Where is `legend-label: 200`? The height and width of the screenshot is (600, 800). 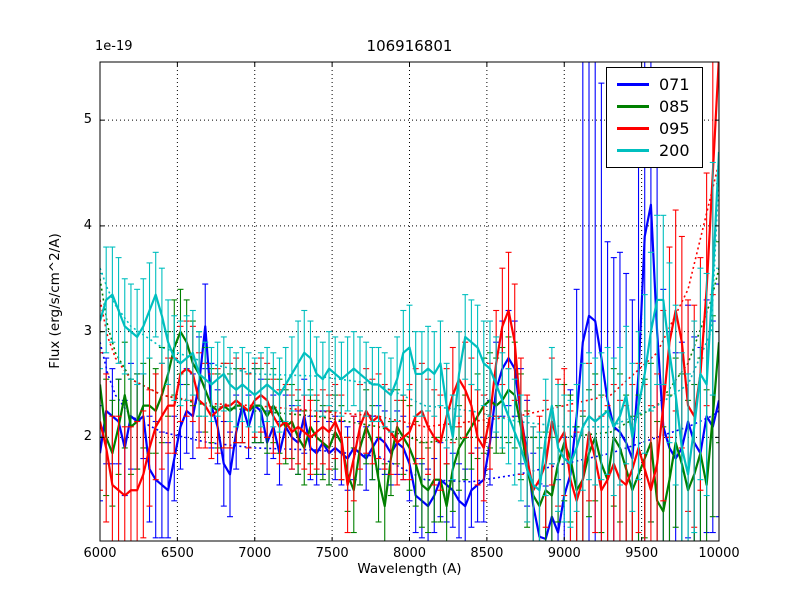 legend-label: 200 is located at coordinates (674, 150).